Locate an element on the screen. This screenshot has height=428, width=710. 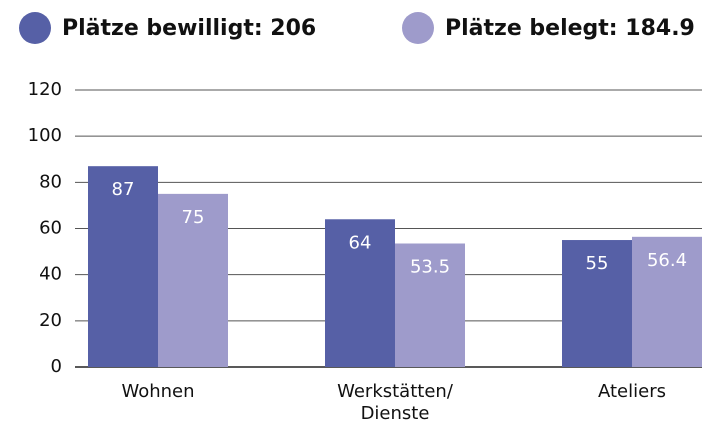
value-label: 53.5 is located at coordinates (430, 267).